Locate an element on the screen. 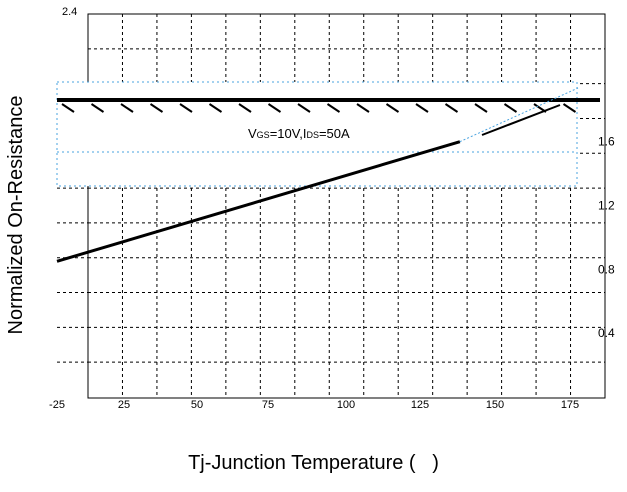  y-tick-label: 1.2 is located at coordinates (606, 206).